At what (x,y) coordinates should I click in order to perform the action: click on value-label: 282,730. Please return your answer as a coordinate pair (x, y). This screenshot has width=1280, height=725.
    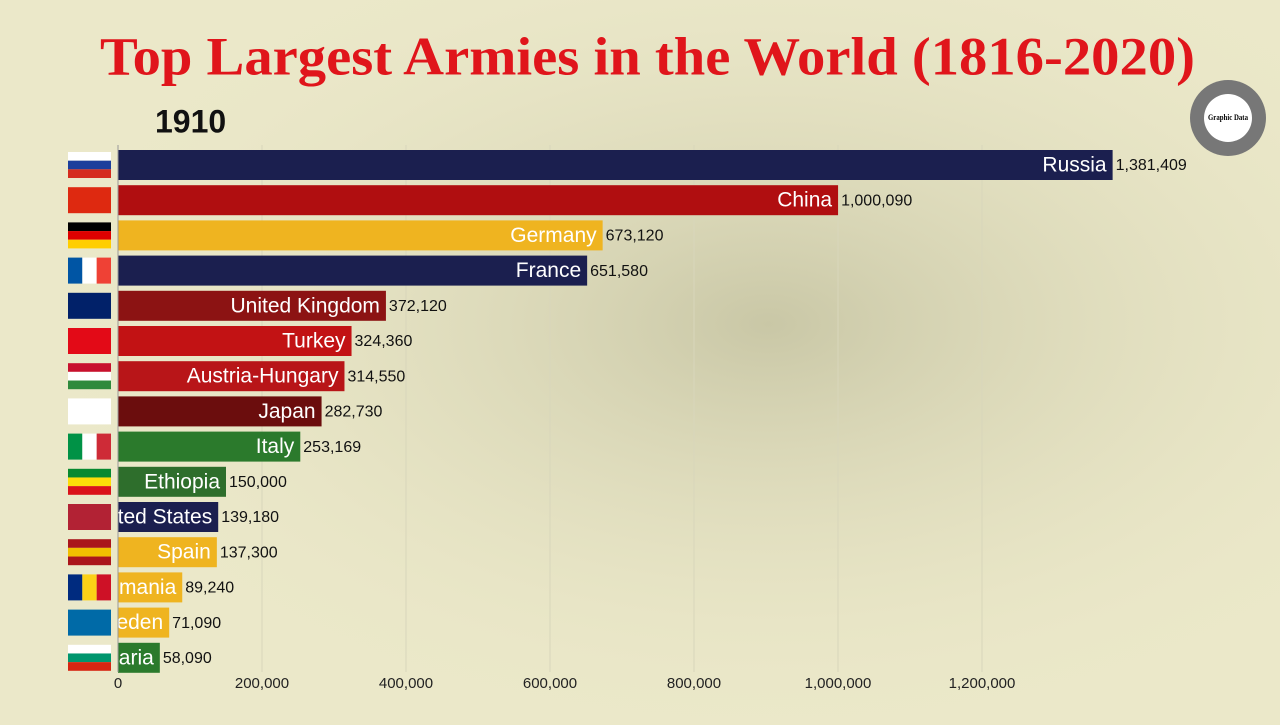
    Looking at the image, I should click on (354, 412).